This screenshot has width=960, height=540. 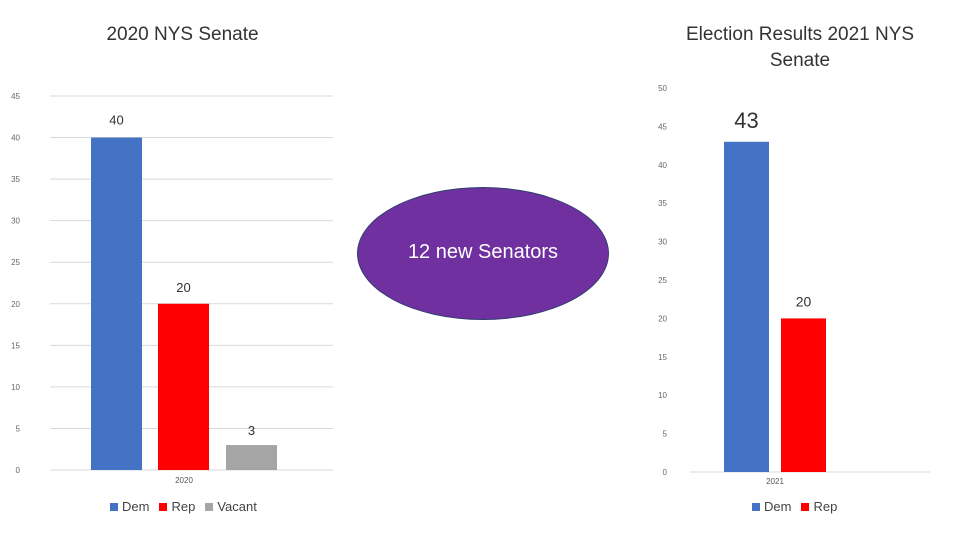 I want to click on chart1-title: 2020 NYS Senate, so click(x=182, y=34).